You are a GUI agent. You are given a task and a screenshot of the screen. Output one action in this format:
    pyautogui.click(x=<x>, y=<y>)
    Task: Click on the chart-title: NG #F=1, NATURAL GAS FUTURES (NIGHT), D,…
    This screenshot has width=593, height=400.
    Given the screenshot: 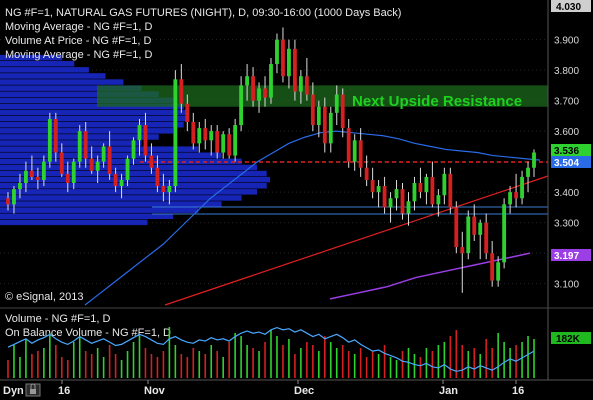 What is the action you would take?
    pyautogui.click(x=203, y=13)
    